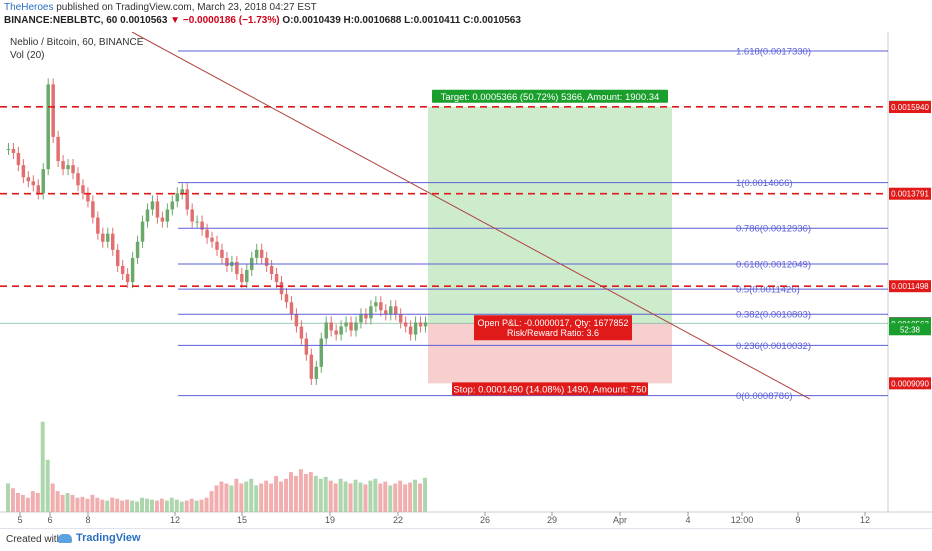  Describe the element at coordinates (29, 7) in the screenshot. I see `publisher-name: TheHeroes` at that location.